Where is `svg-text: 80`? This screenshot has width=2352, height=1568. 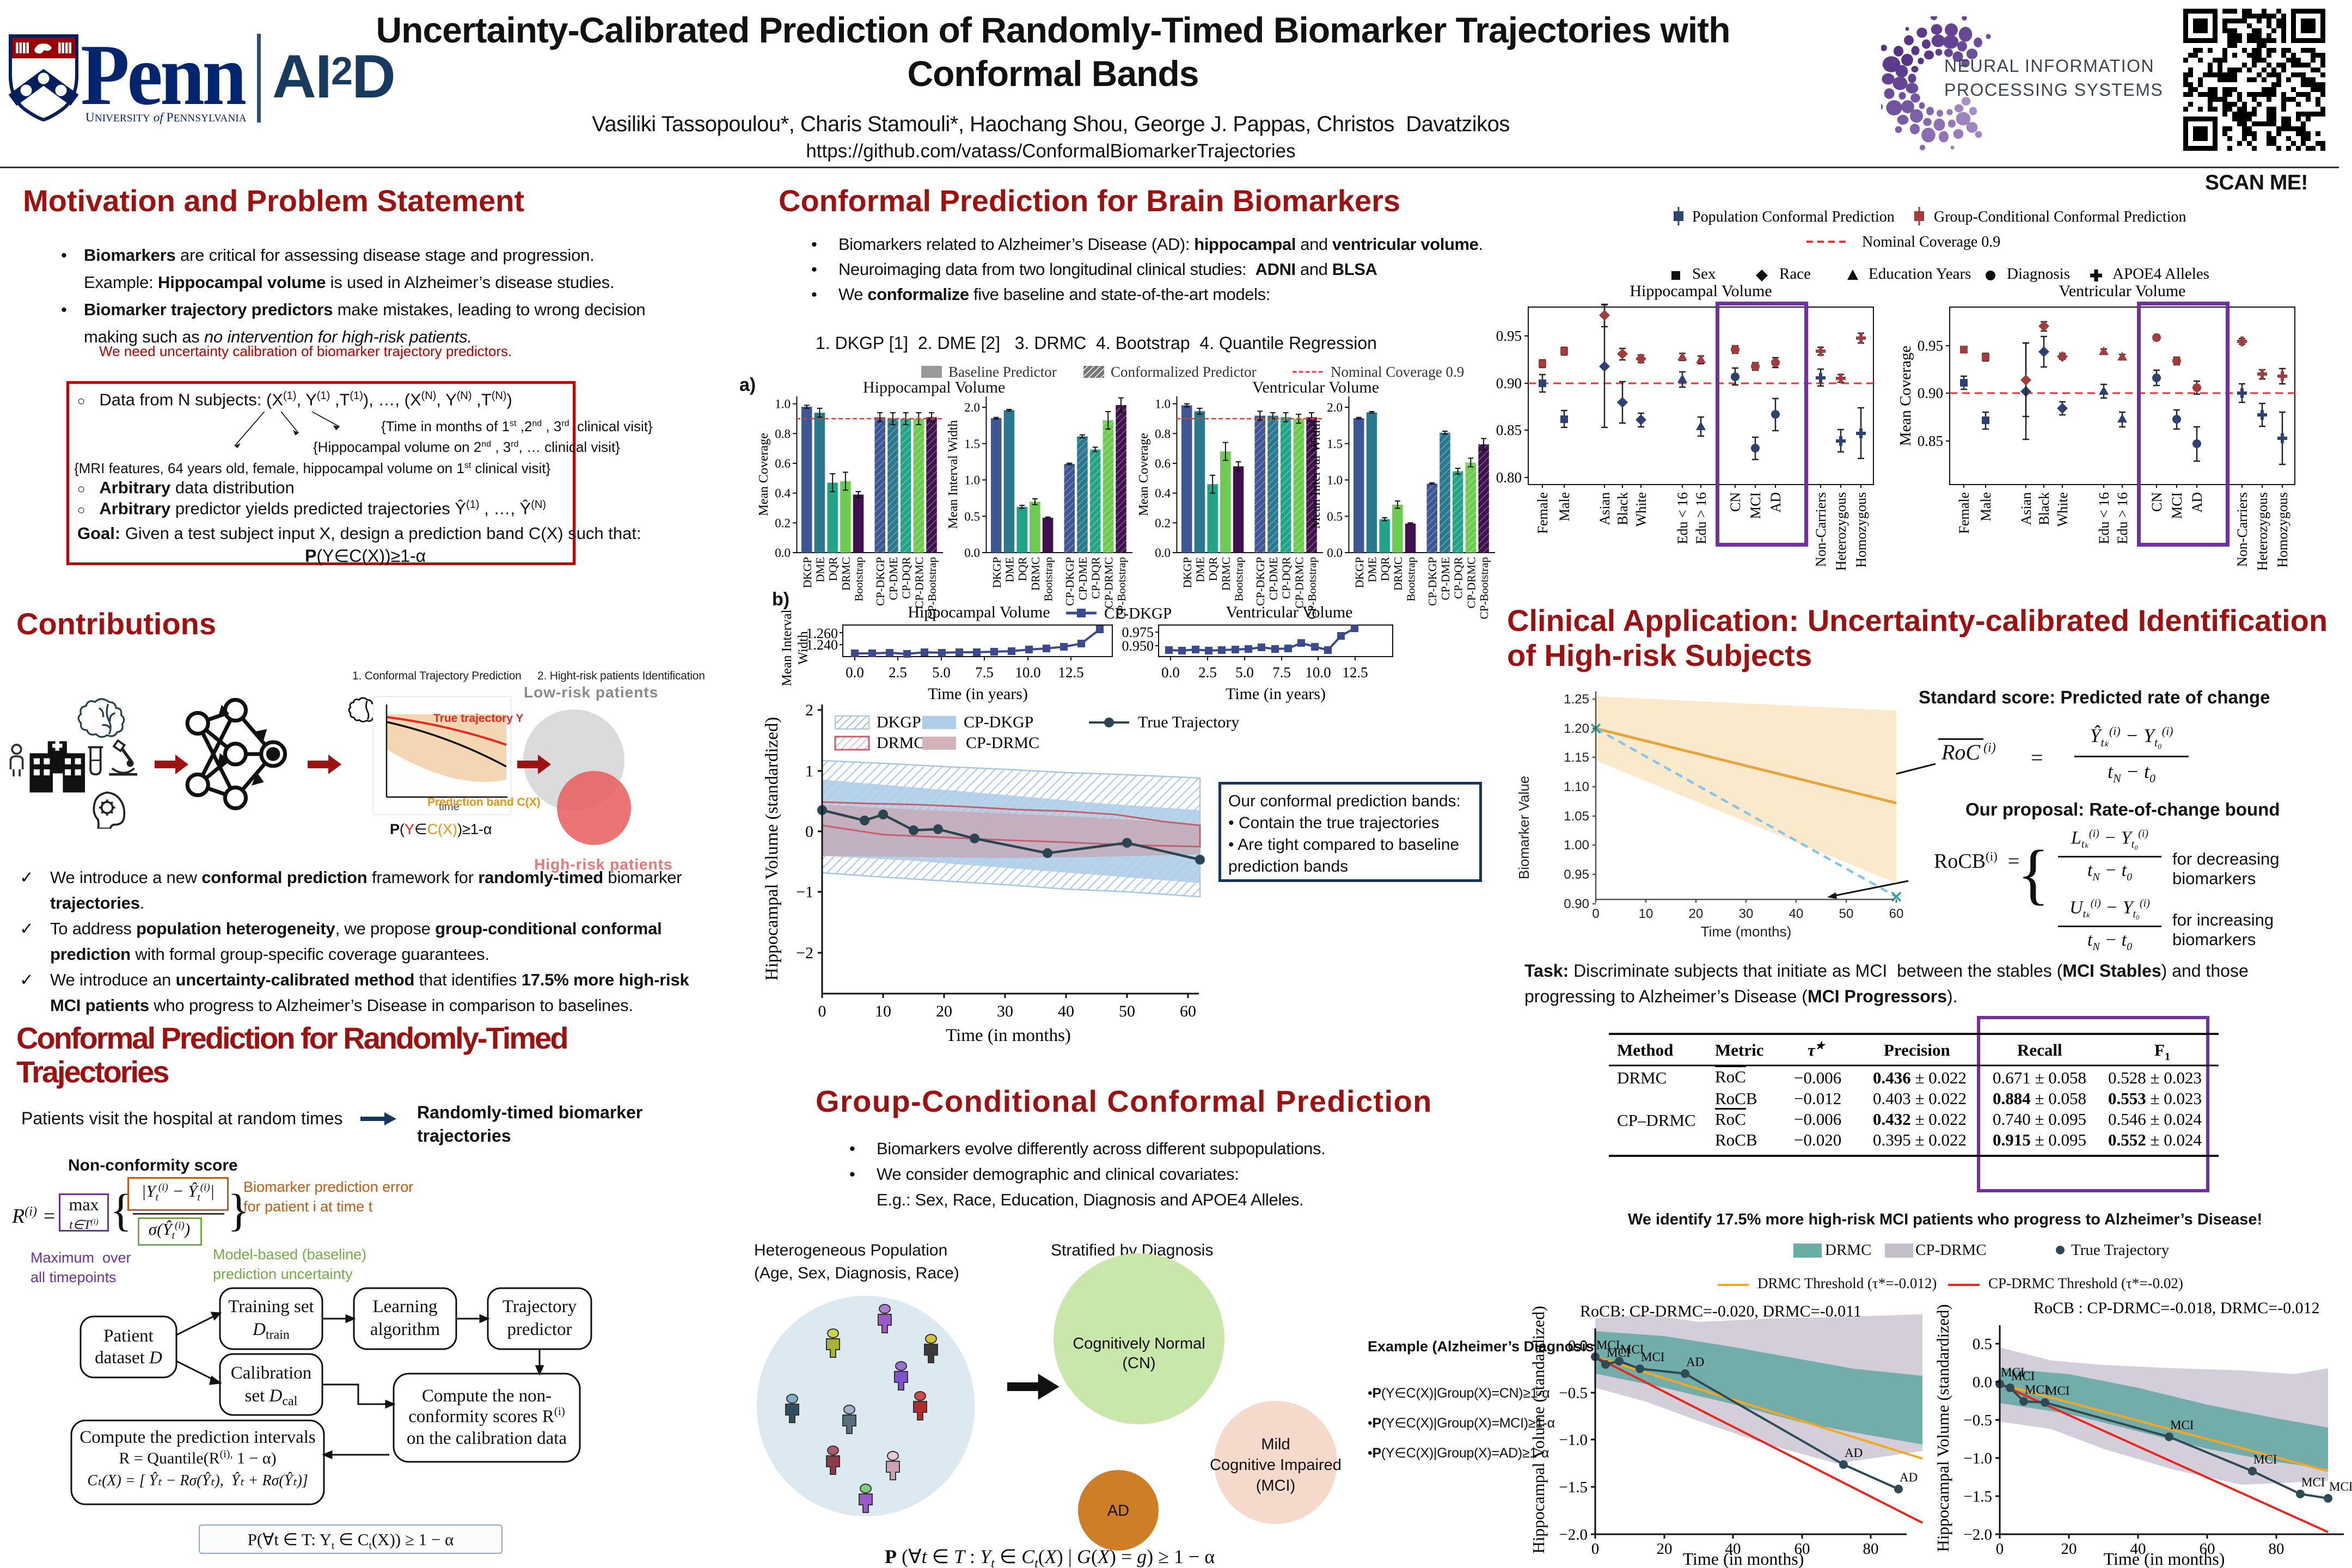
svg-text: 80 is located at coordinates (1871, 1549).